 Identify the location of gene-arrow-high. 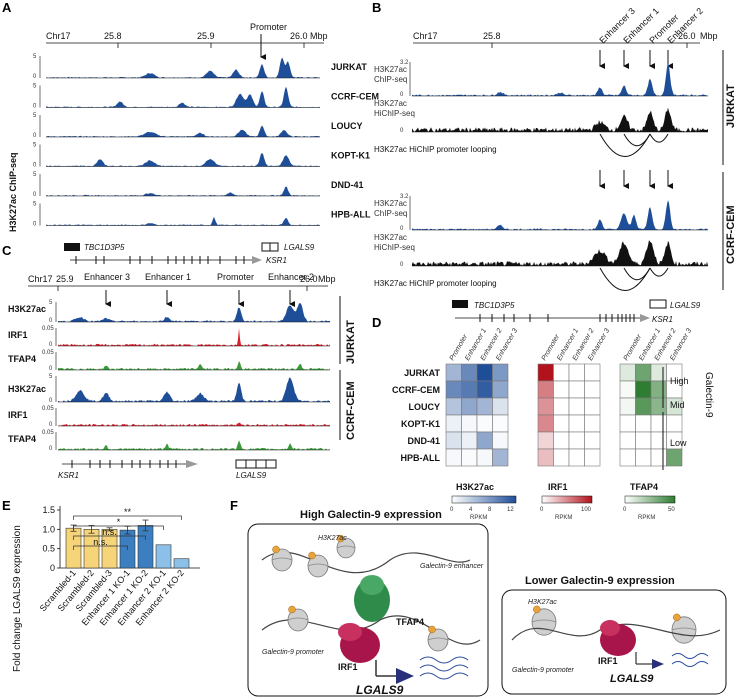
(405, 676).